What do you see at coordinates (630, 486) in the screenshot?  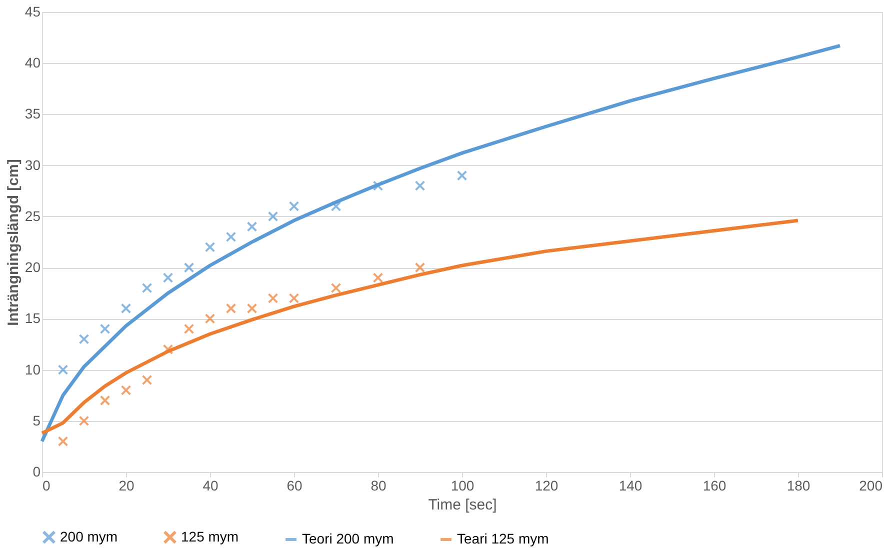 I see `x-tick-label: 140` at bounding box center [630, 486].